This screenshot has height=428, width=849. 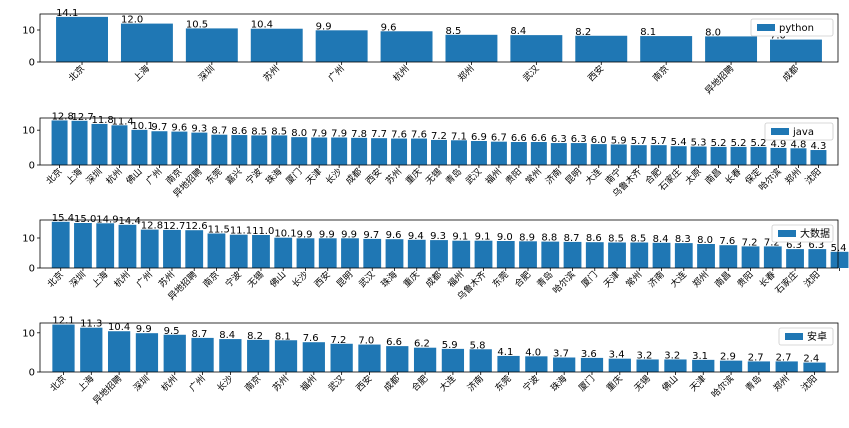 What do you see at coordinates (94, 176) in the screenshot?
I see `x-tick-label: 深圳` at bounding box center [94, 176].